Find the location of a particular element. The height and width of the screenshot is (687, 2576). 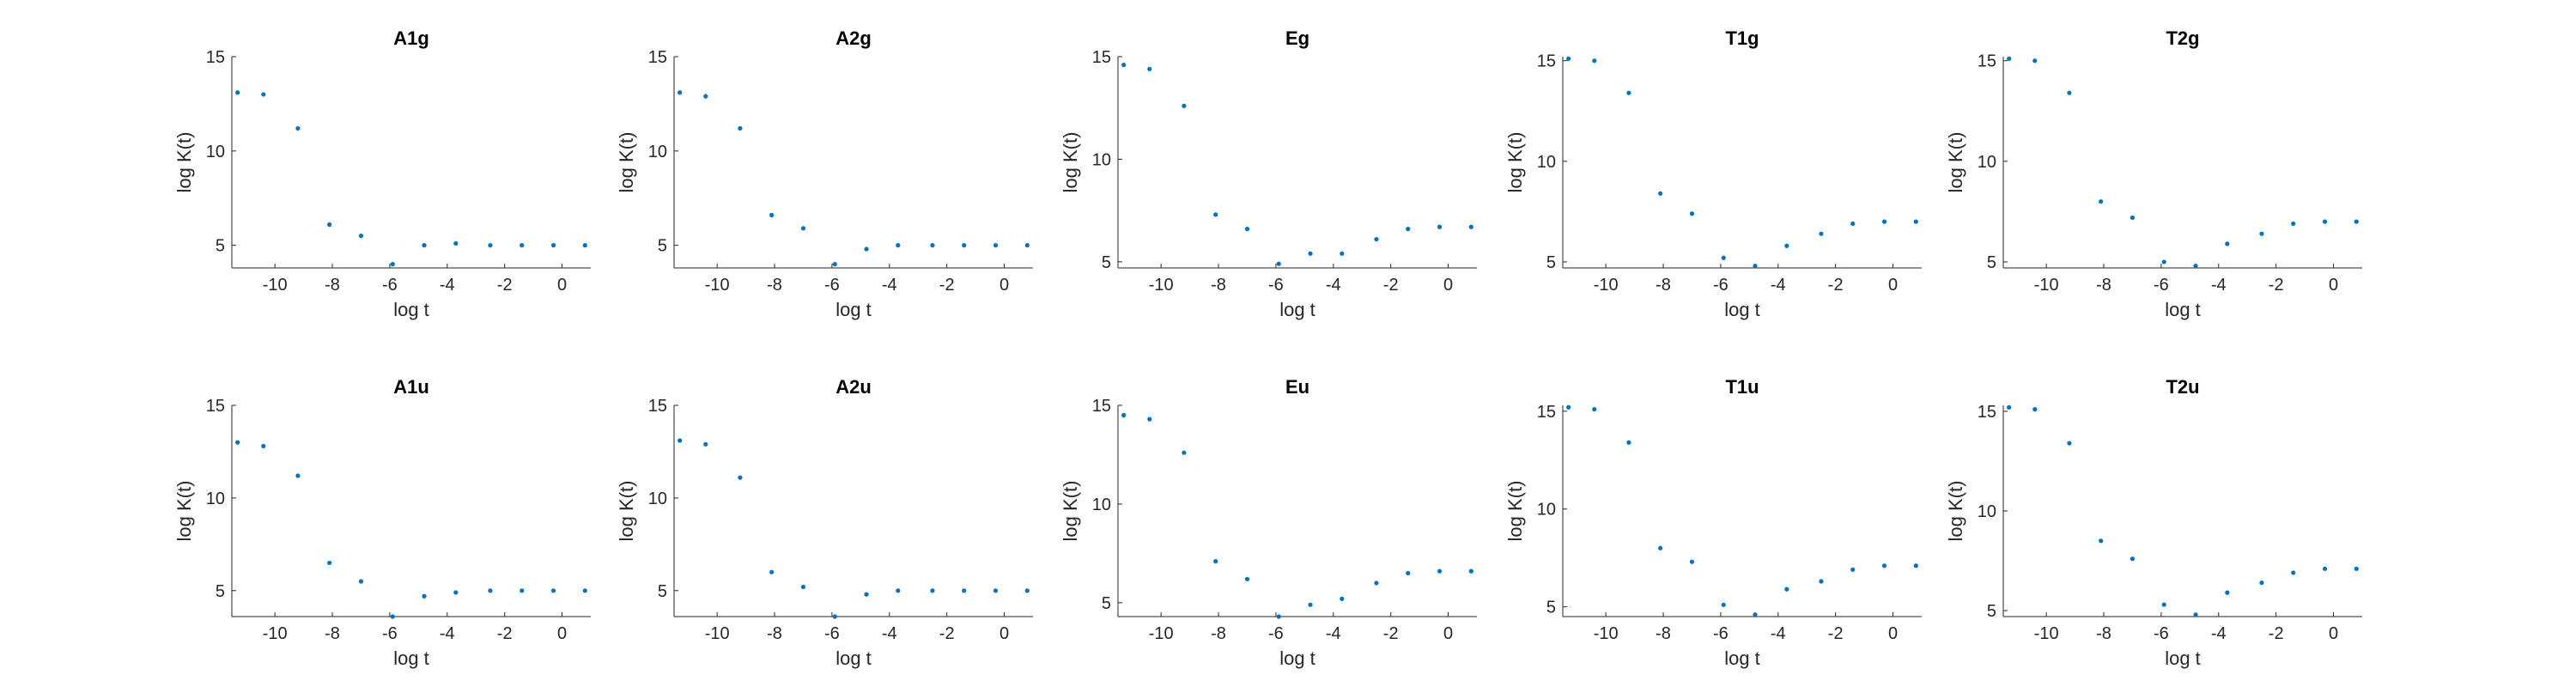

subplot-eu: Eu -10 -8 -6 -4 -2 0 5 10 15 log t log K(t) is located at coordinates (1268, 522).